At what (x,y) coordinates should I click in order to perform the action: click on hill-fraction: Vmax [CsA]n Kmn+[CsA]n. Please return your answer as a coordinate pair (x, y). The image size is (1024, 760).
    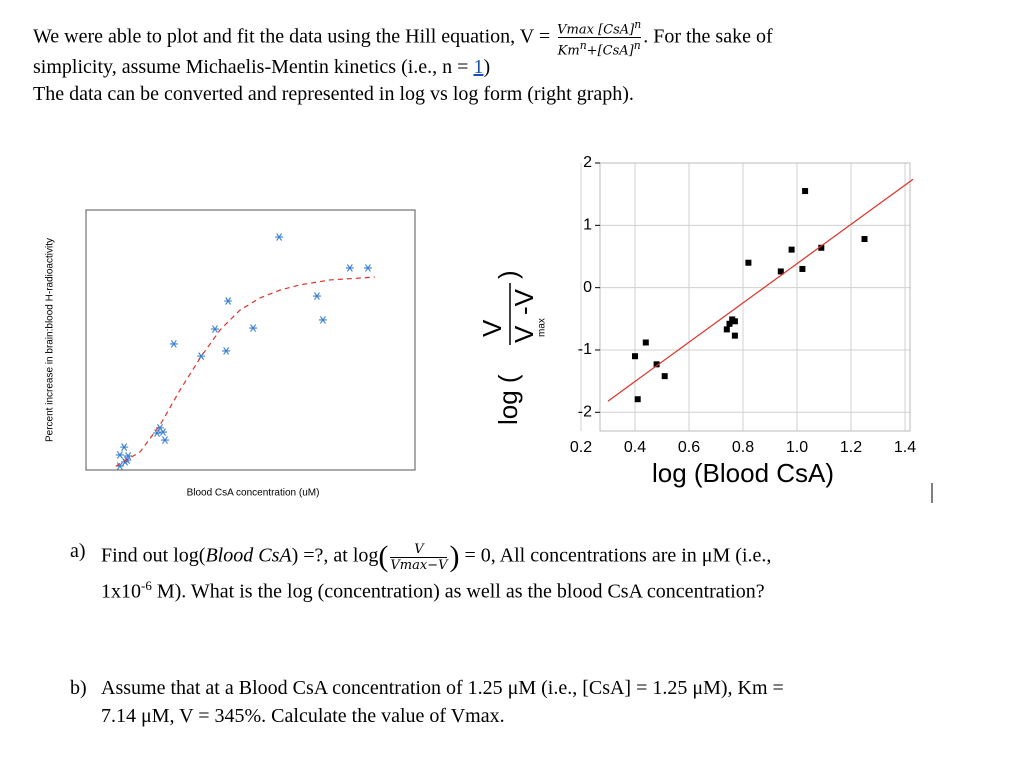
    Looking at the image, I should click on (599, 38).